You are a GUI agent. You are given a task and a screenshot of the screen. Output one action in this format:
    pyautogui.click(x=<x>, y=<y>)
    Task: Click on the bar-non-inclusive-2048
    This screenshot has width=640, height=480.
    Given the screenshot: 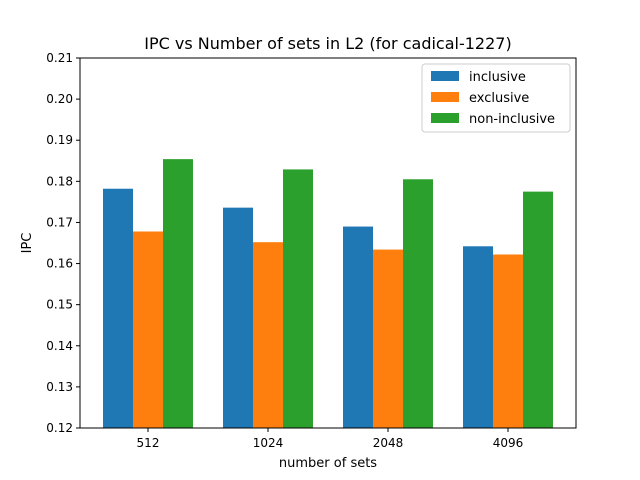 What is the action you would take?
    pyautogui.click(x=418, y=303)
    